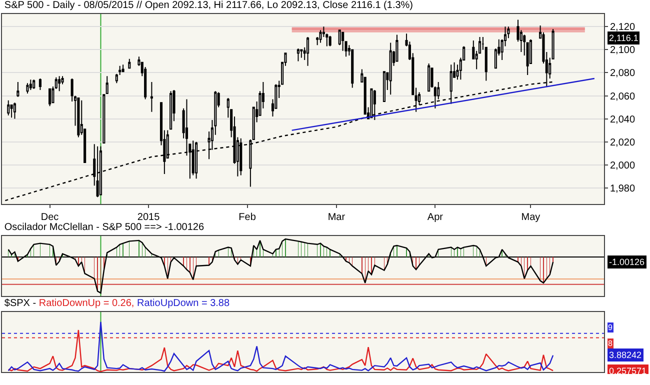  I want to click on chart-title: S&P 500 - Daily - 08/05/2015 // Open 2092.13, Hi 2117.66, Lo 2092.13, Close 2116.1 (1.3%), so click(209, 5).